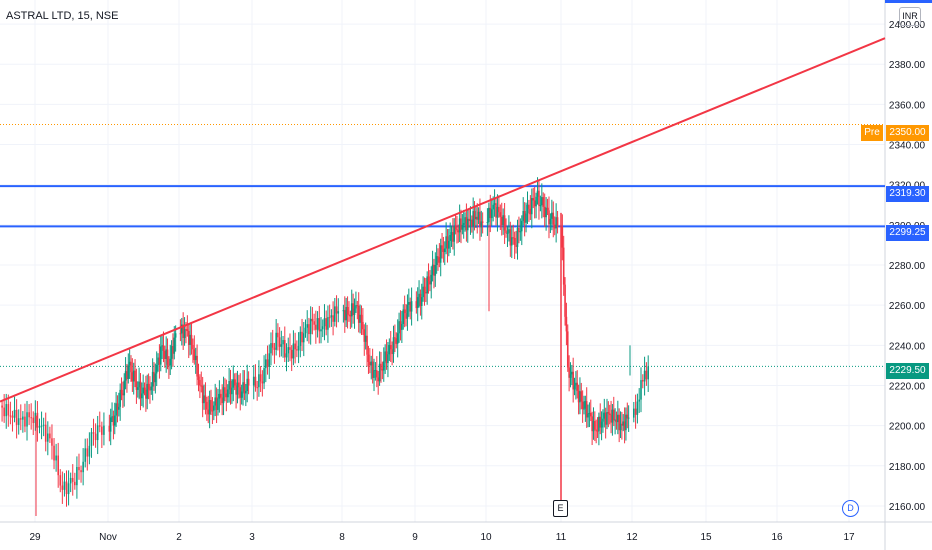 This screenshot has width=932, height=550. What do you see at coordinates (850, 508) in the screenshot?
I see `dividend-marker: D` at bounding box center [850, 508].